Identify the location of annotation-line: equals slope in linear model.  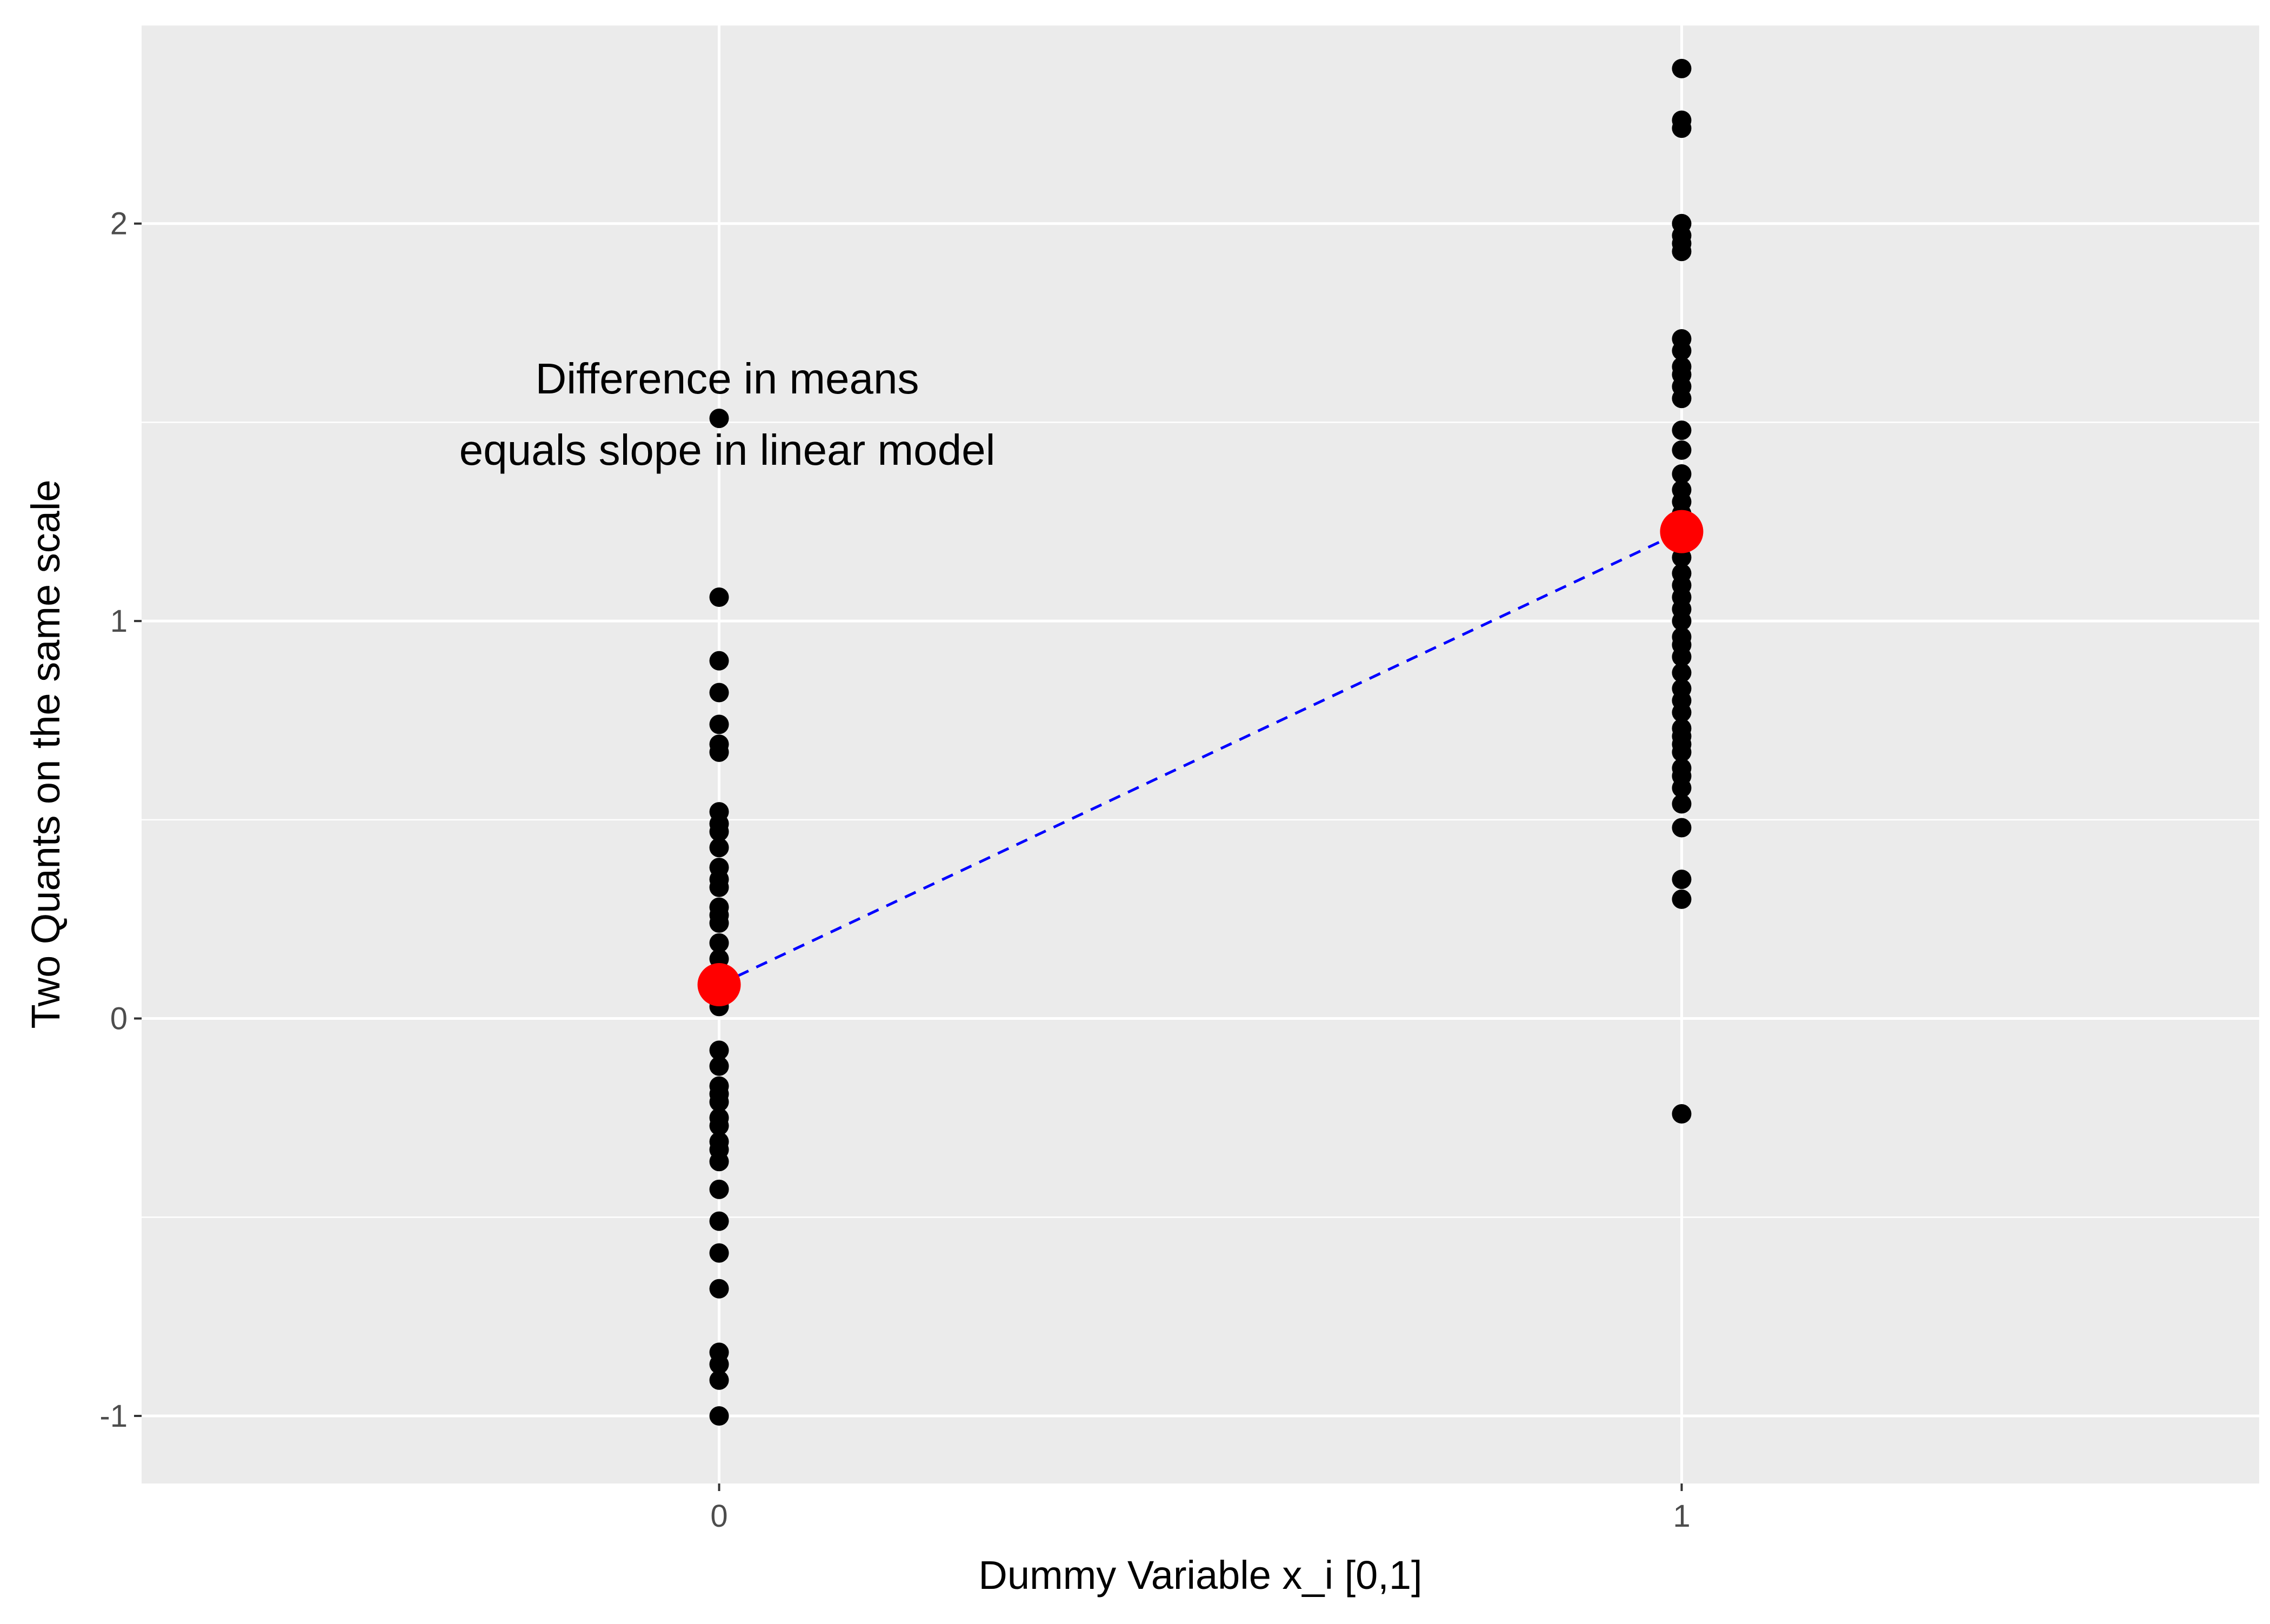
(727, 450).